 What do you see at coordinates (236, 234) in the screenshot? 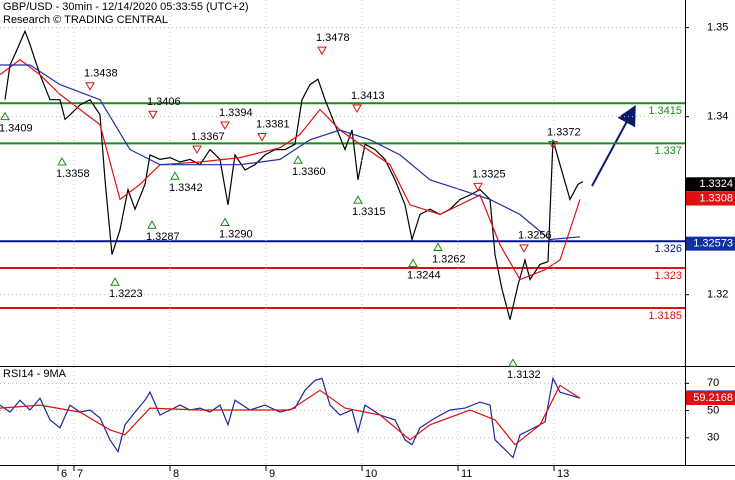
I see `pivot-label: 1.3290` at bounding box center [236, 234].